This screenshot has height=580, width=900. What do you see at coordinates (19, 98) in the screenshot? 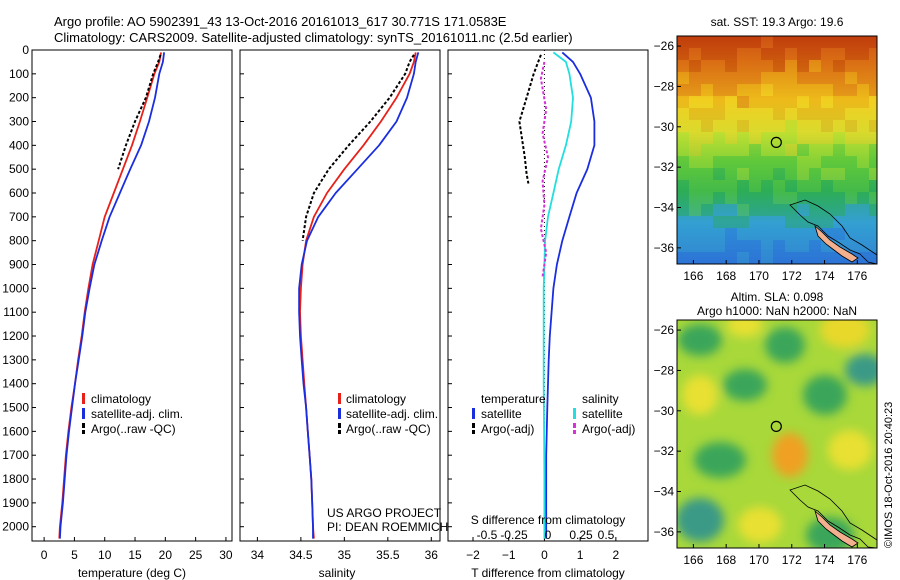
I see `depth-tick-label: 200` at bounding box center [19, 98].